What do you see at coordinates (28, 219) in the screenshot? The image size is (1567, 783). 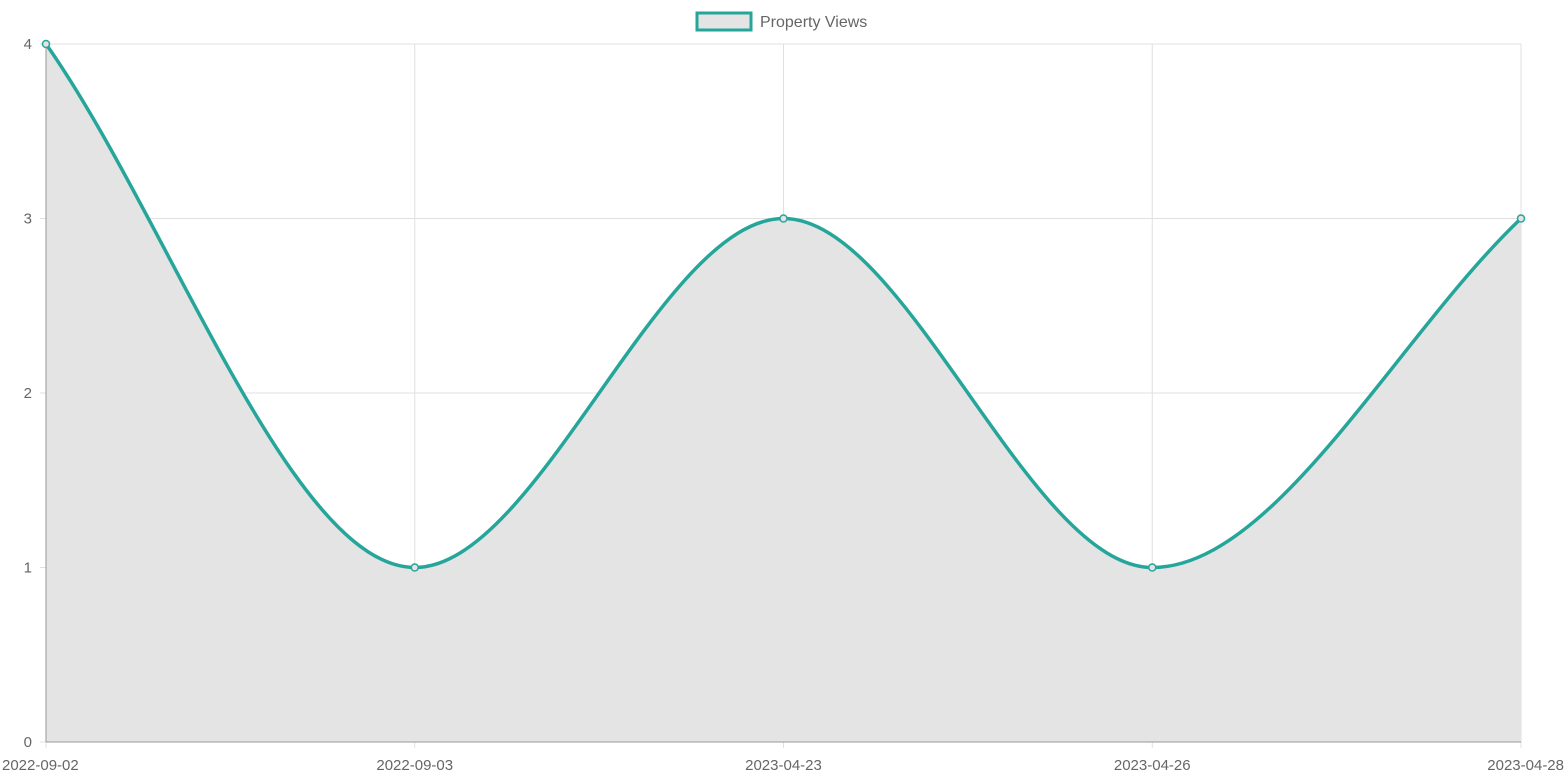 I see `y-tick-label: 3` at bounding box center [28, 219].